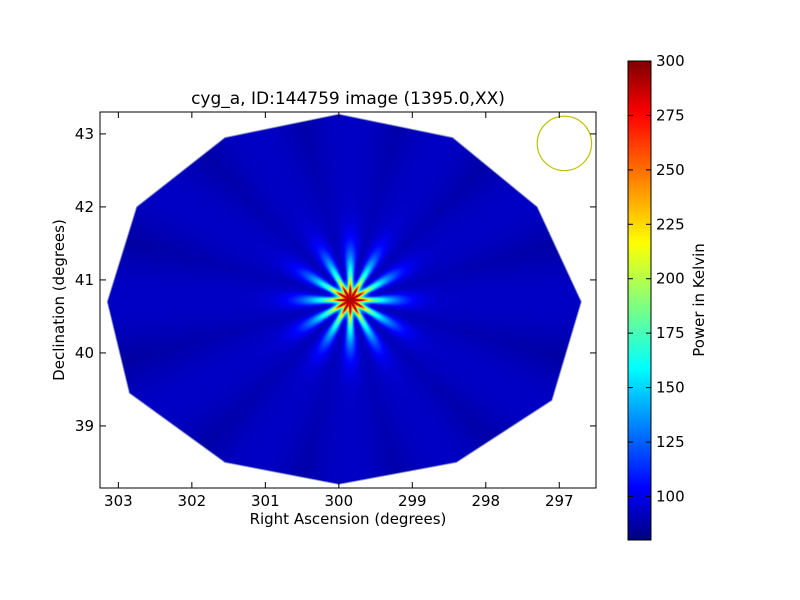 The height and width of the screenshot is (600, 800). What do you see at coordinates (84, 134) in the screenshot?
I see `y-tick-label: 43` at bounding box center [84, 134].